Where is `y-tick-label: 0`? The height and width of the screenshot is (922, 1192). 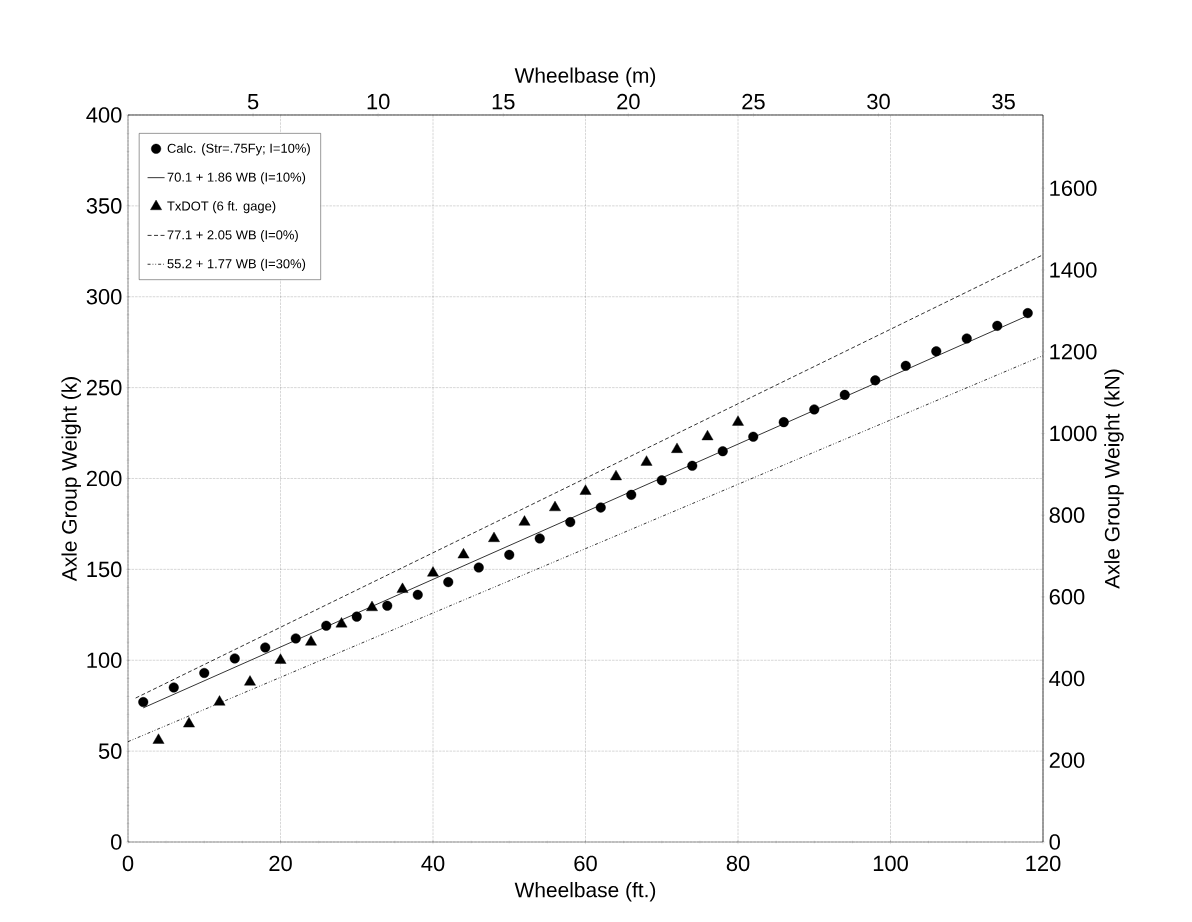 y-tick-label: 0 is located at coordinates (116, 842).